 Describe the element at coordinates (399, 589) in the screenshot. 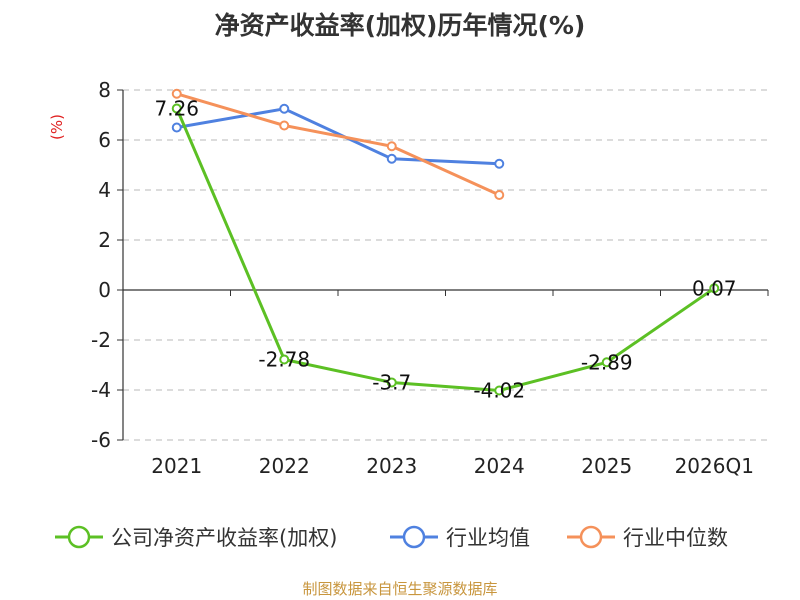

I see `source-note: 制图数据来自恒生聚源数据库` at that location.